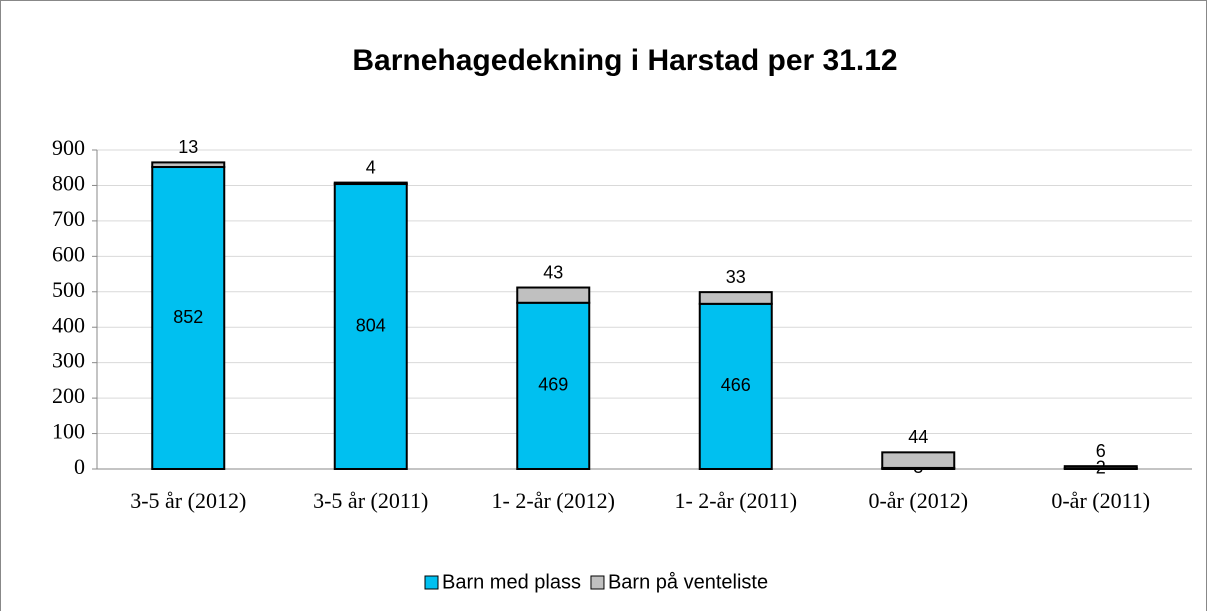 This screenshot has height=611, width=1207. What do you see at coordinates (68, 324) in the screenshot?
I see `y-tick-label: 400` at bounding box center [68, 324].